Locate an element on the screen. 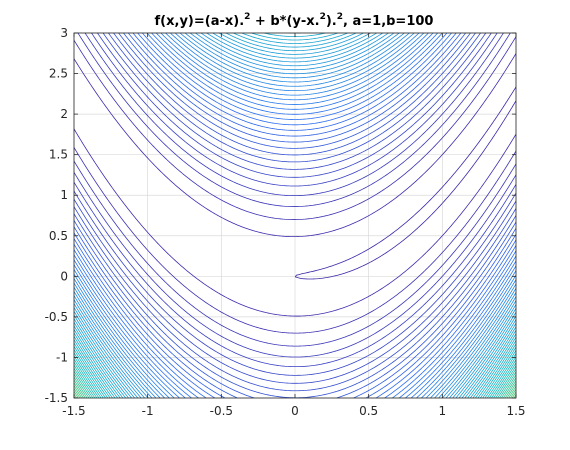 This screenshot has height=450, width=570. title-superscript-2: 2 is located at coordinates (323, 17).